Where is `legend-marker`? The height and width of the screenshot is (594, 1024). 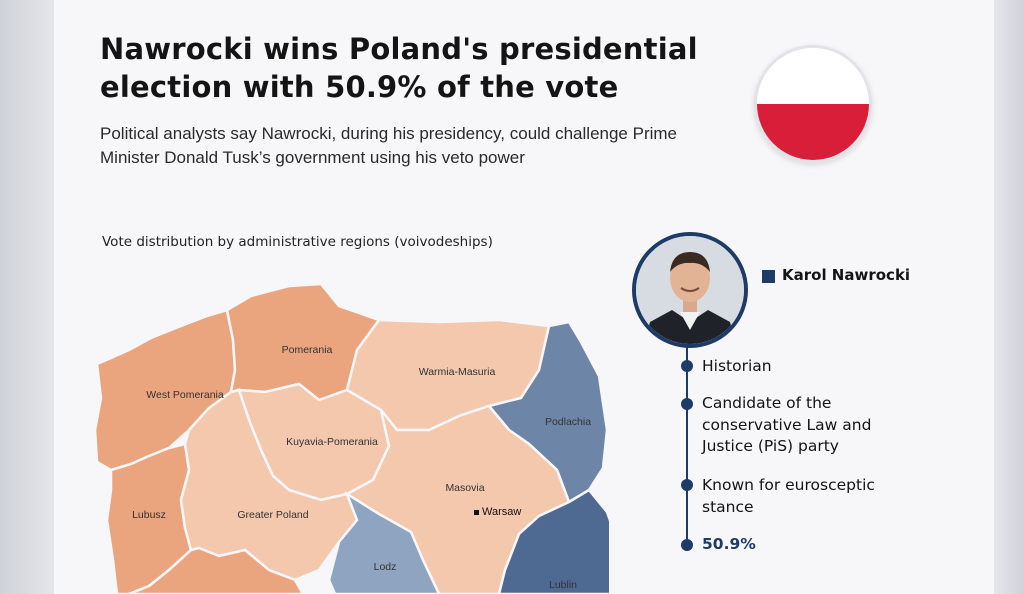 legend-marker is located at coordinates (768, 276).